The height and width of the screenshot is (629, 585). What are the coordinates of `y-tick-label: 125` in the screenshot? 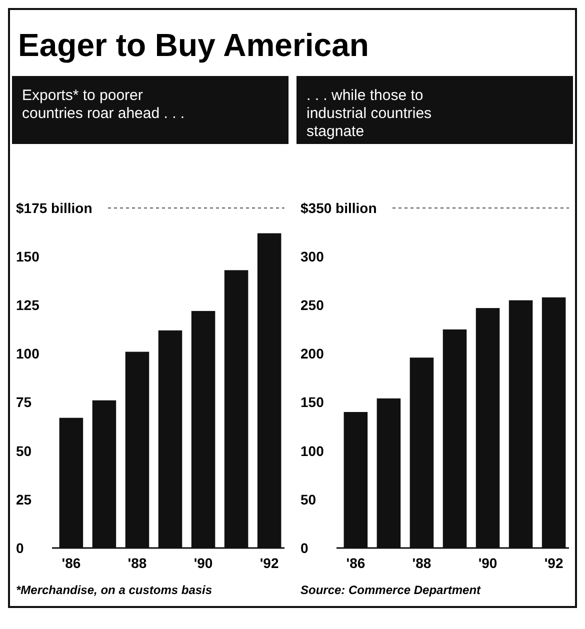 It's located at (28, 305).